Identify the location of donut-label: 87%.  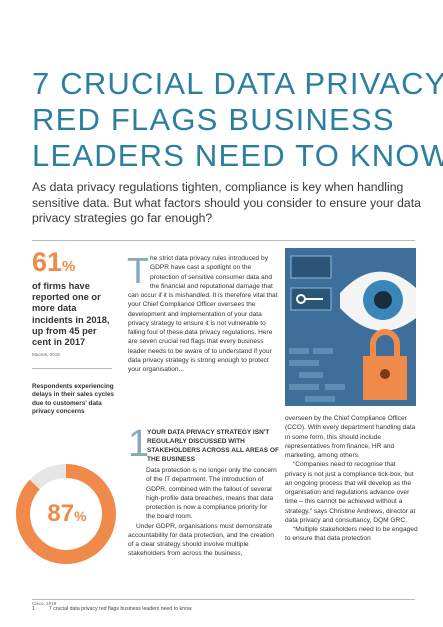
(67, 514).